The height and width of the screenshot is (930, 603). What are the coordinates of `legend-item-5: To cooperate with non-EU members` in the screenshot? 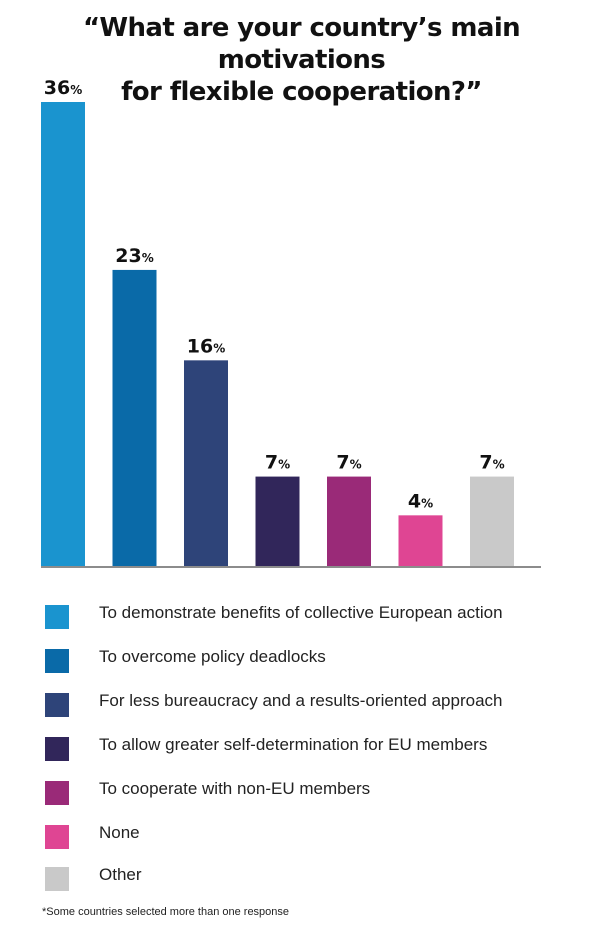 It's located at (315, 798).